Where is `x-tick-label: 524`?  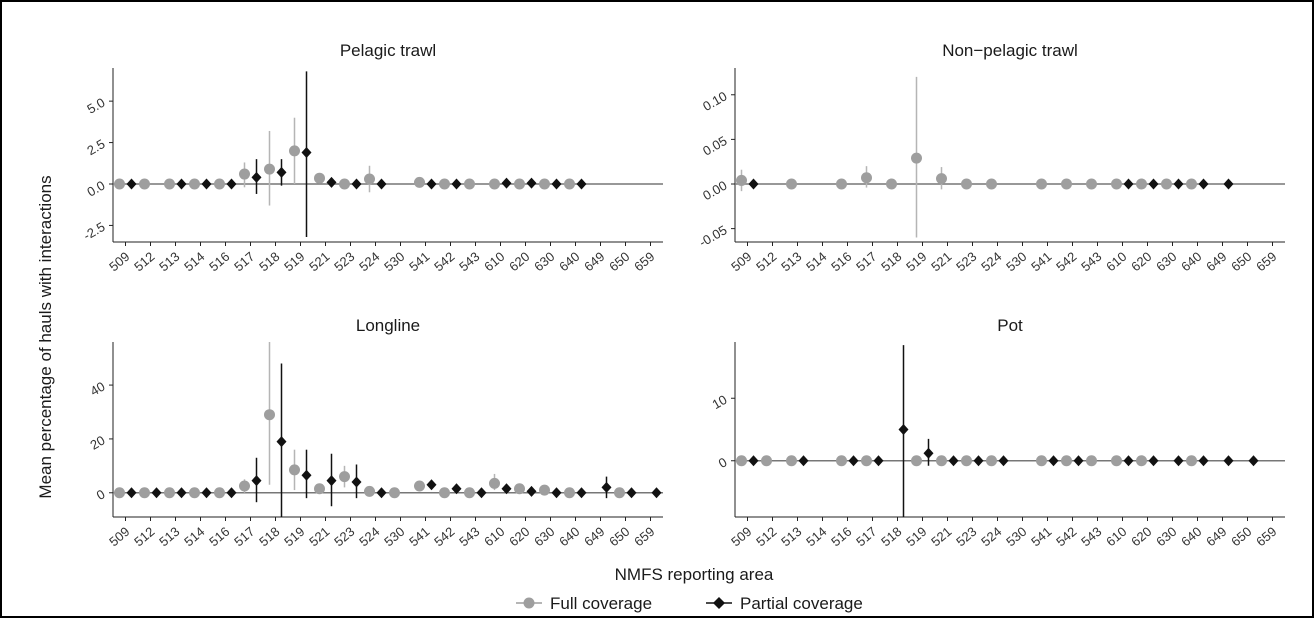
x-tick-label: 524 is located at coordinates (369, 261).